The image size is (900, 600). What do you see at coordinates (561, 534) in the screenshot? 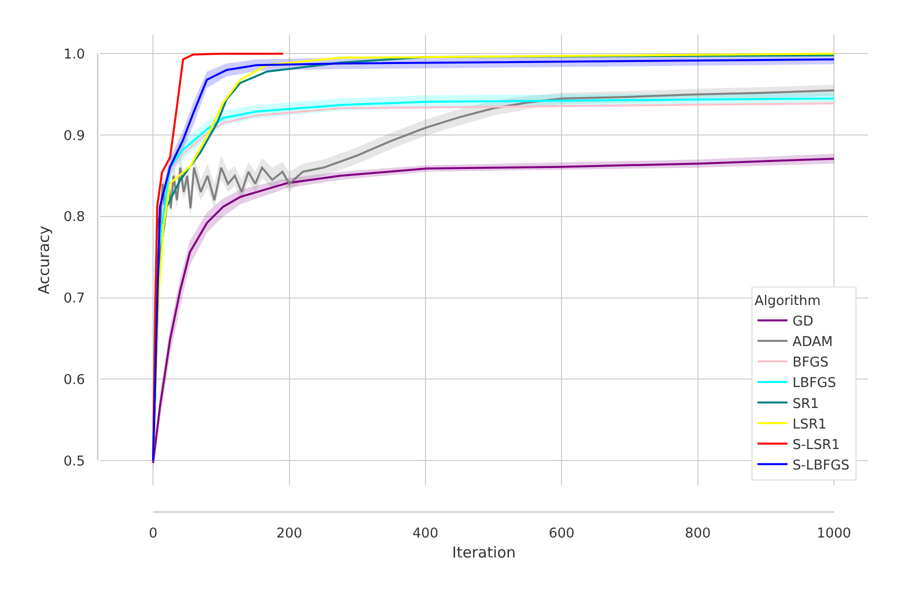
I see `x-tick-label: 600` at bounding box center [561, 534].